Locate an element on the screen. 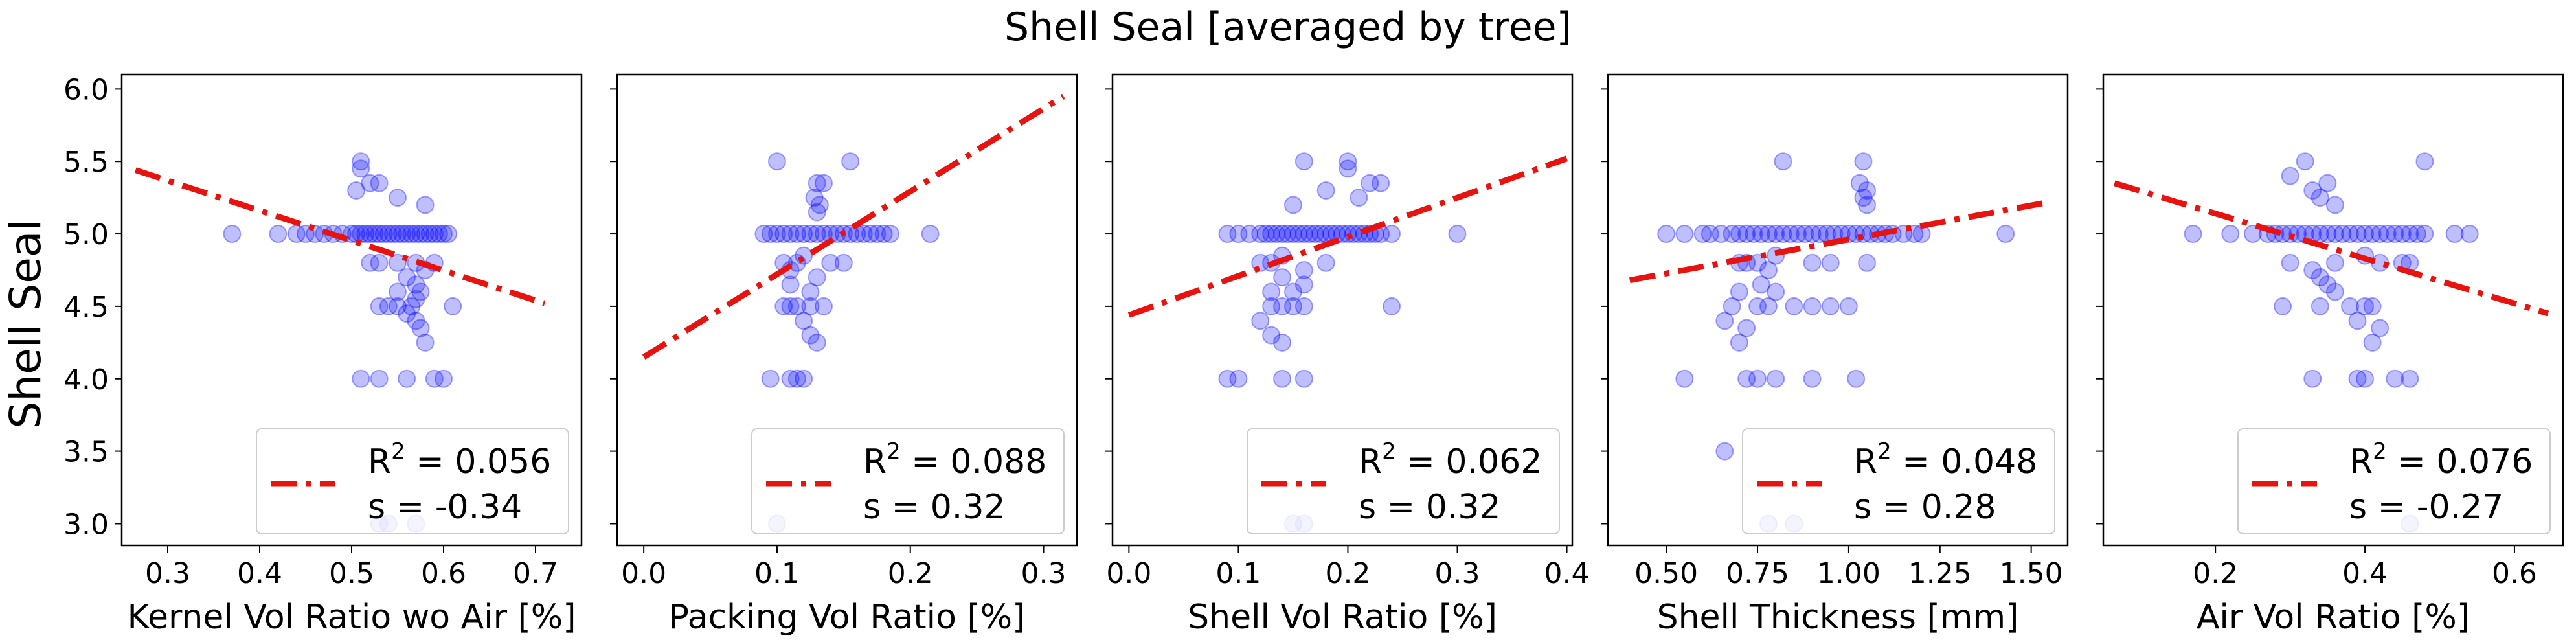  legend: R2 = 0.076 s = -0.27 is located at coordinates (2394, 481).